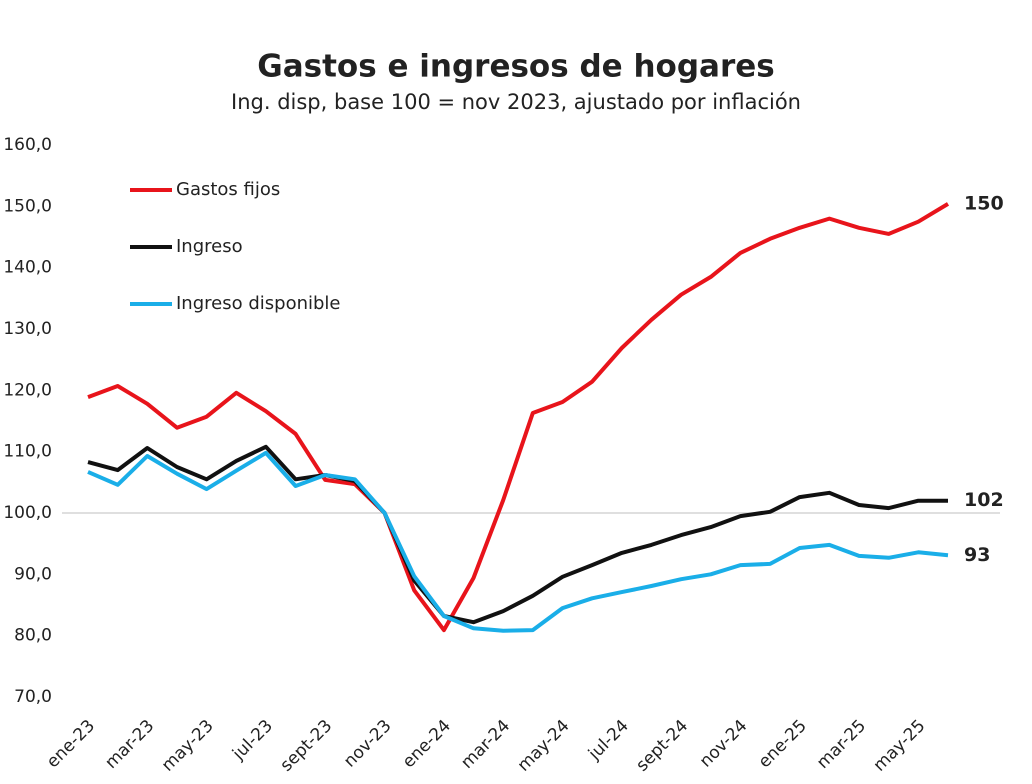  Describe the element at coordinates (33, 697) in the screenshot. I see `y-tick-label: 70,0` at that location.